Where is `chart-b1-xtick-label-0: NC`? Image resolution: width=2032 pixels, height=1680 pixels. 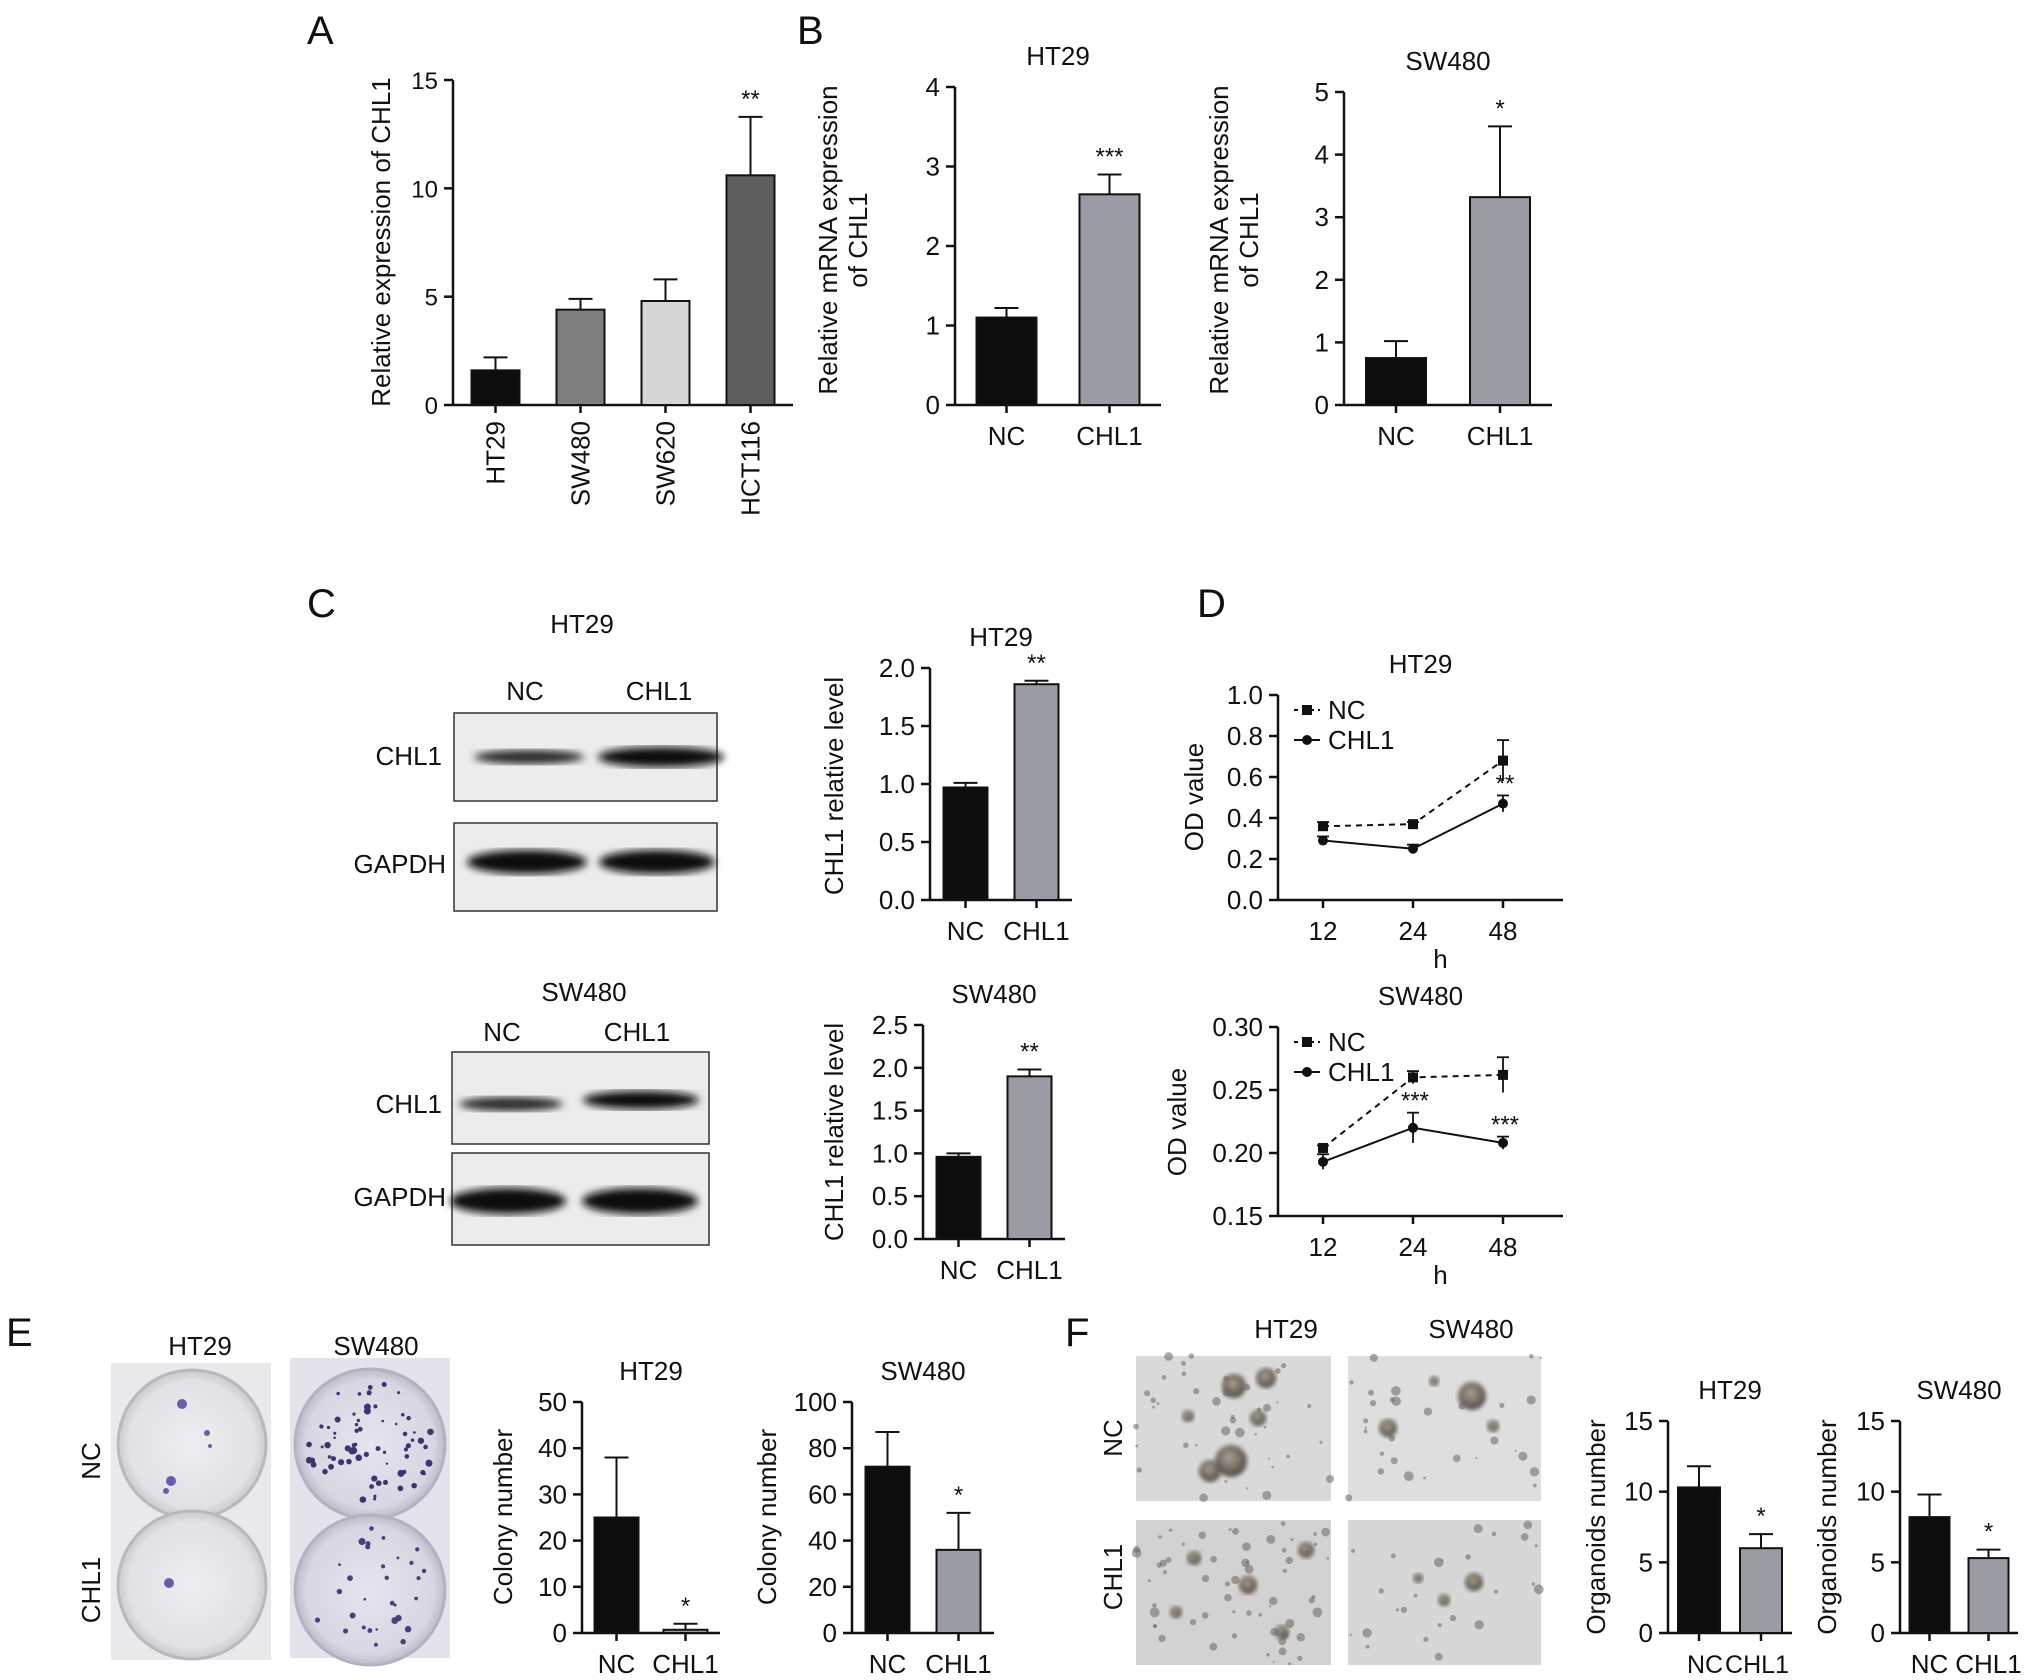 chart-b1-xtick-label-0: NC is located at coordinates (1007, 436).